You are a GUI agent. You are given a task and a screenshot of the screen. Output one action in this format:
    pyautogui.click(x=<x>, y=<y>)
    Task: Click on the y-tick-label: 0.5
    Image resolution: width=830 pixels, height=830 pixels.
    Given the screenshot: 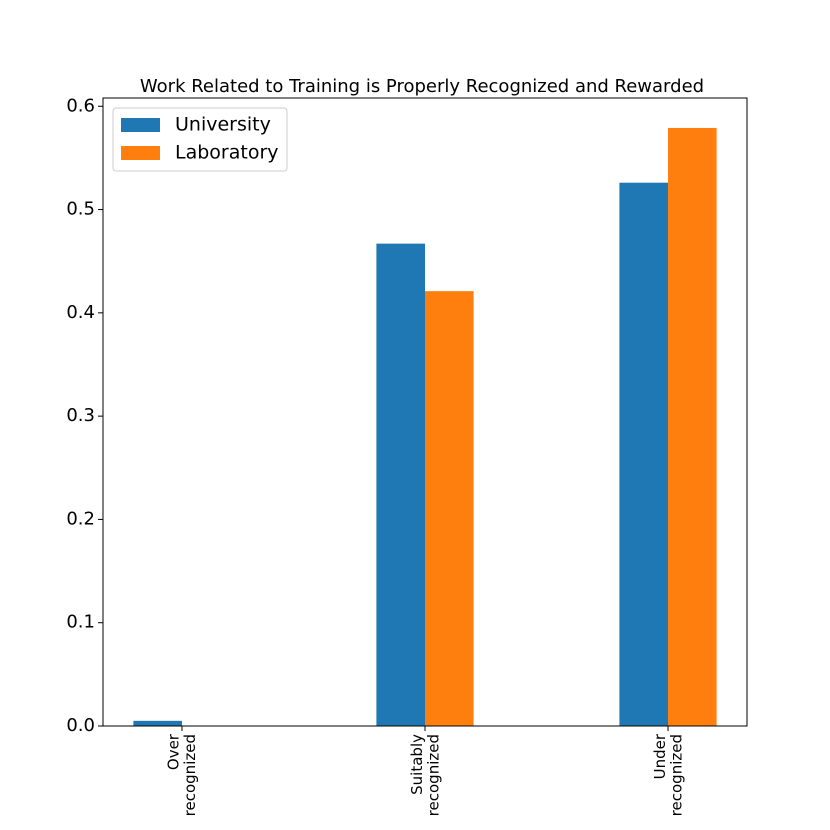 What is the action you would take?
    pyautogui.click(x=80, y=209)
    